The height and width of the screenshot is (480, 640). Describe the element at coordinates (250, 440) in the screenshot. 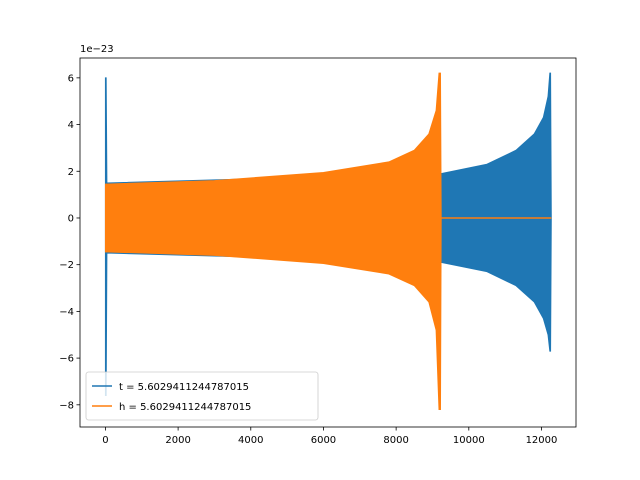

I see `x-tick-label: 4000` at that location.